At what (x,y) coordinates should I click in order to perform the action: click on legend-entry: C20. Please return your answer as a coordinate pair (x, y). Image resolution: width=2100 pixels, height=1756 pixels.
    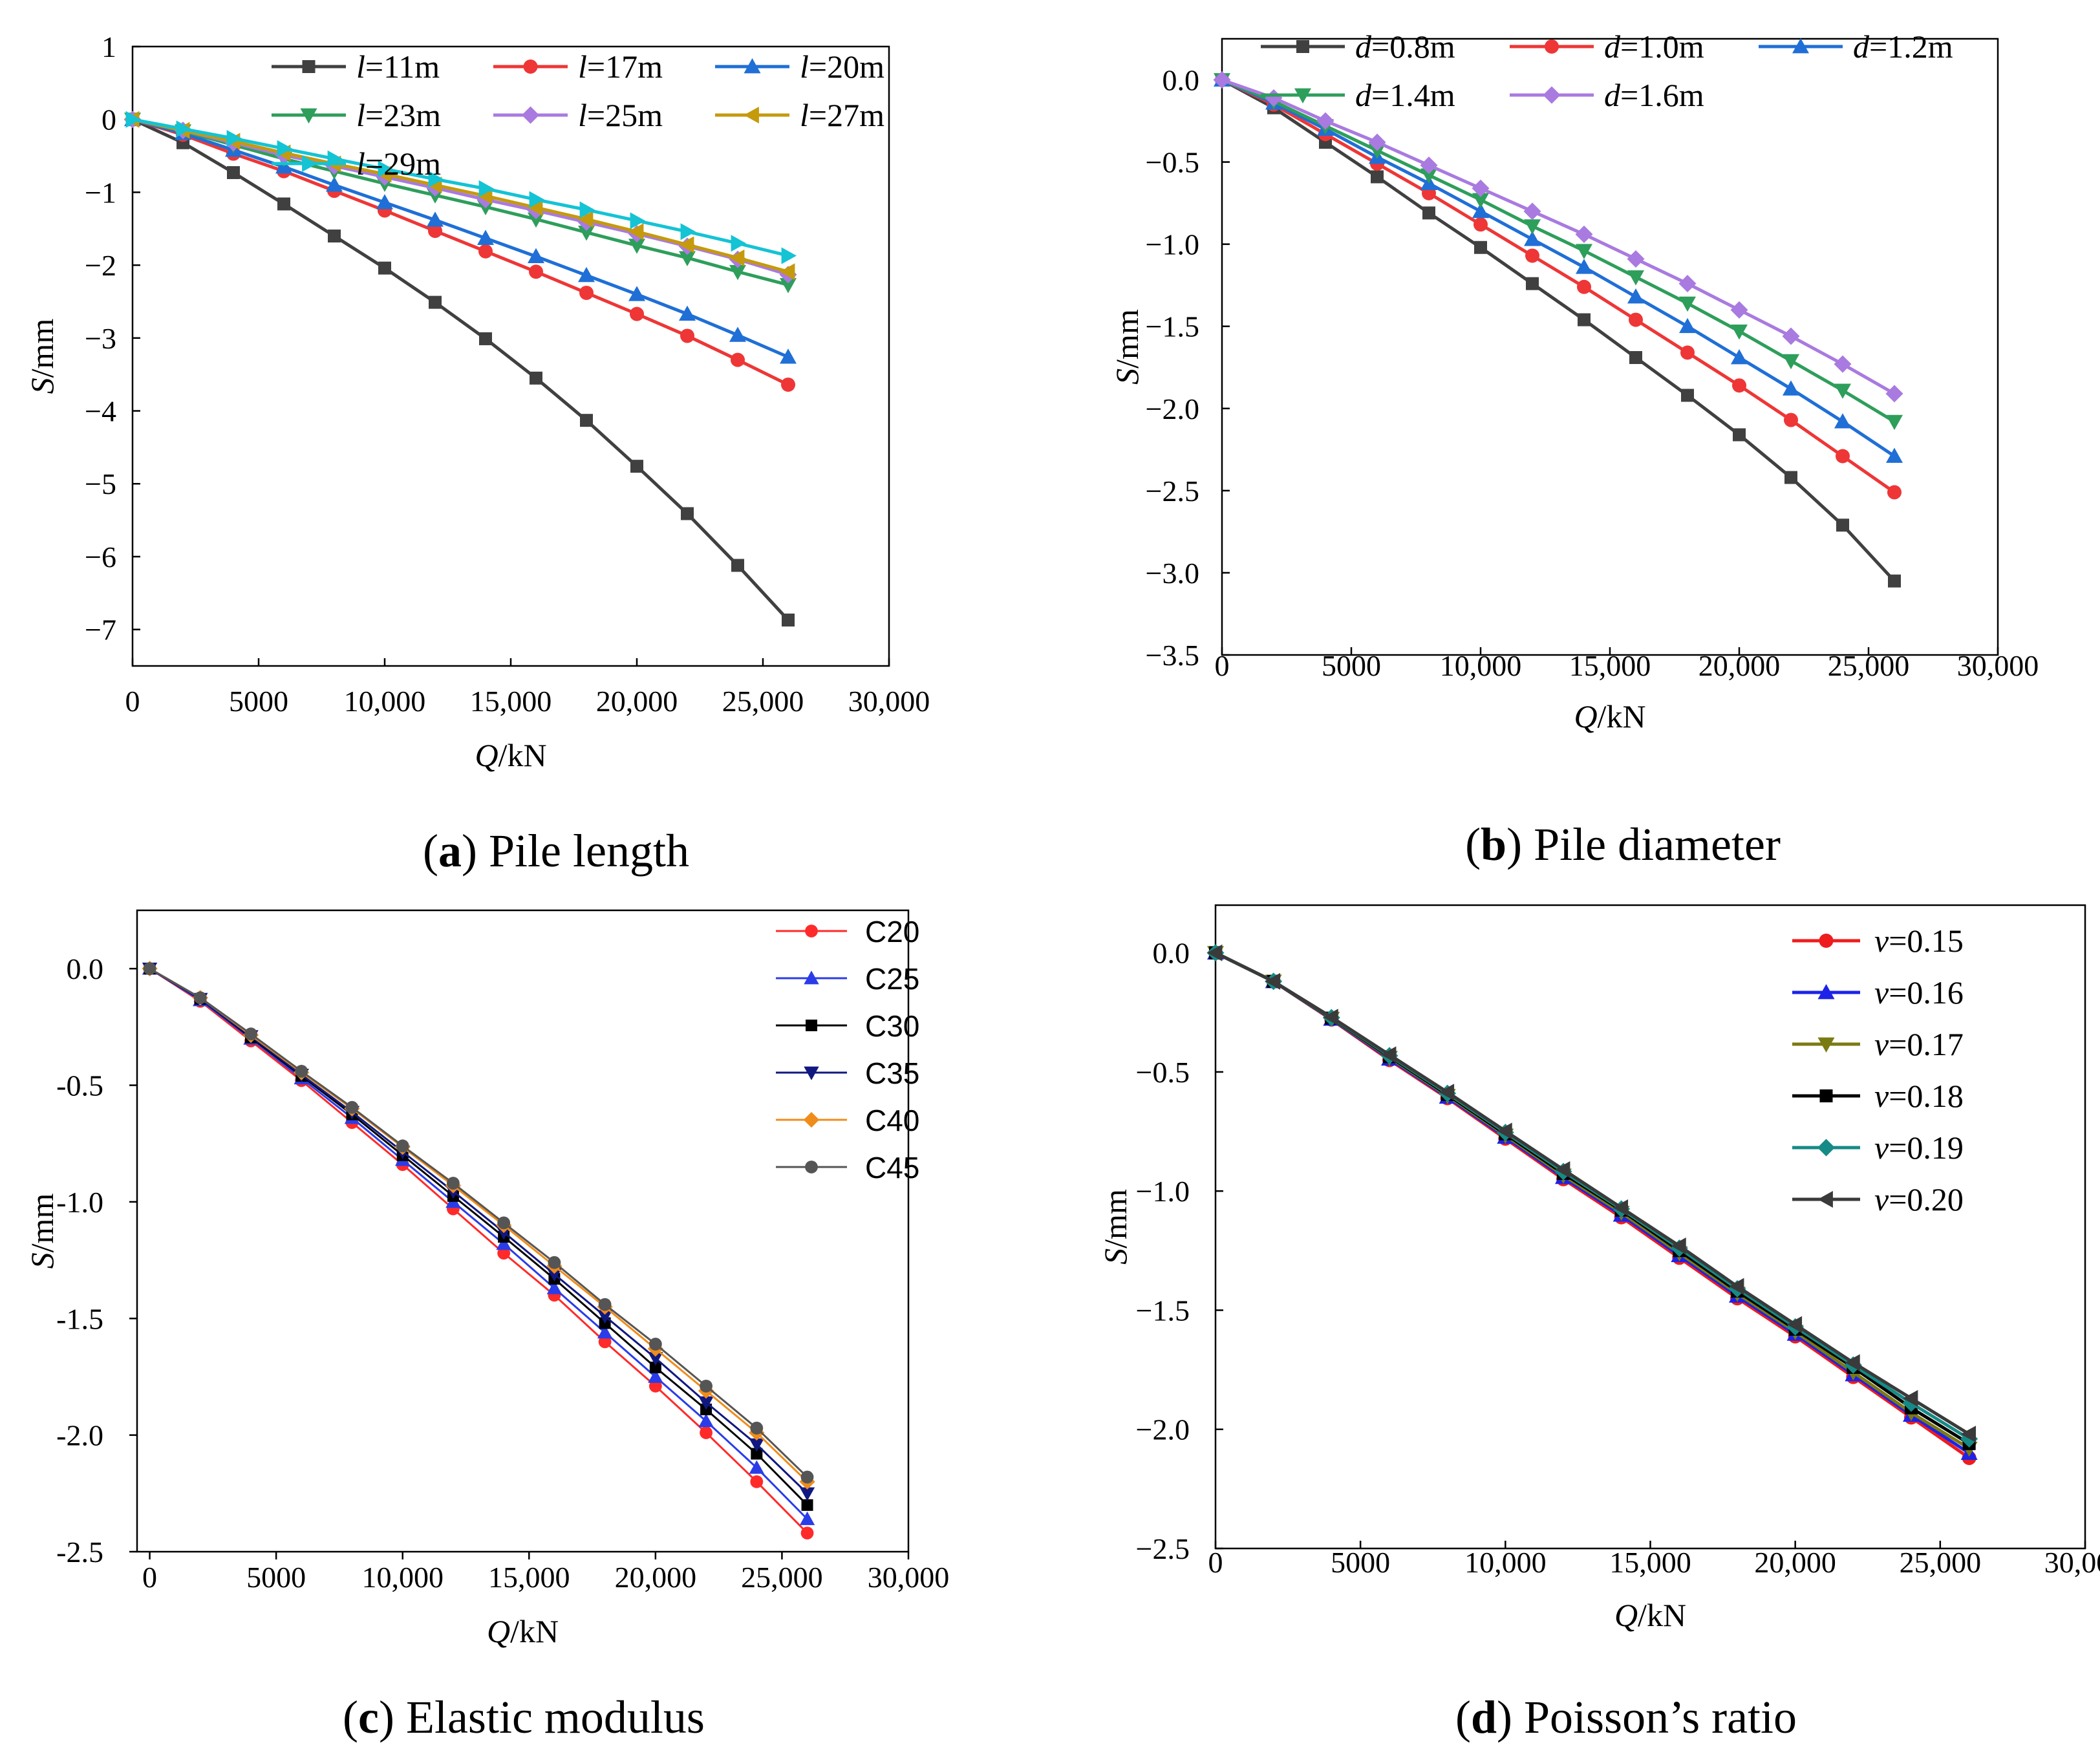
    Looking at the image, I should click on (847, 931).